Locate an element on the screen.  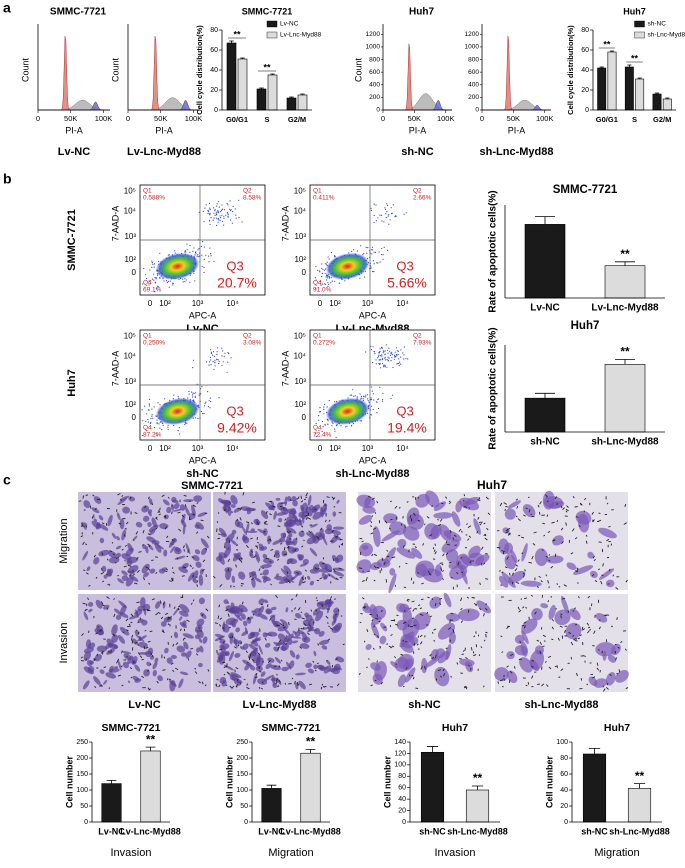
histogram-curve is located at coordinates (516, 73).